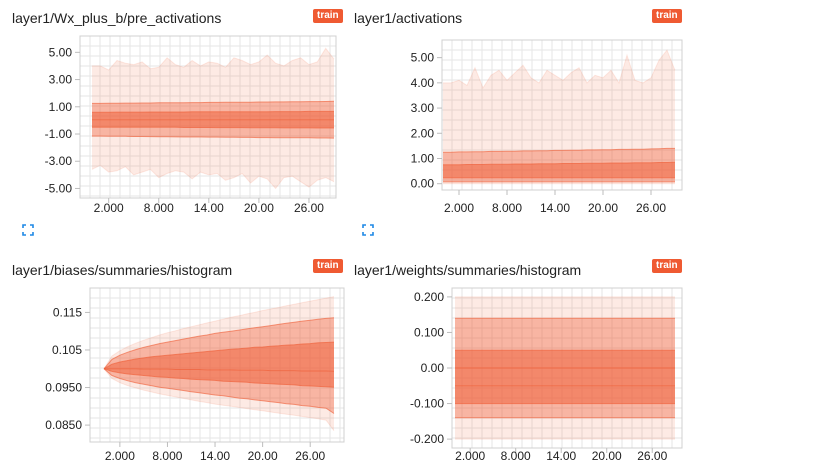  I want to click on chart-title: layer1/biases/summaries/histogram, so click(122, 270).